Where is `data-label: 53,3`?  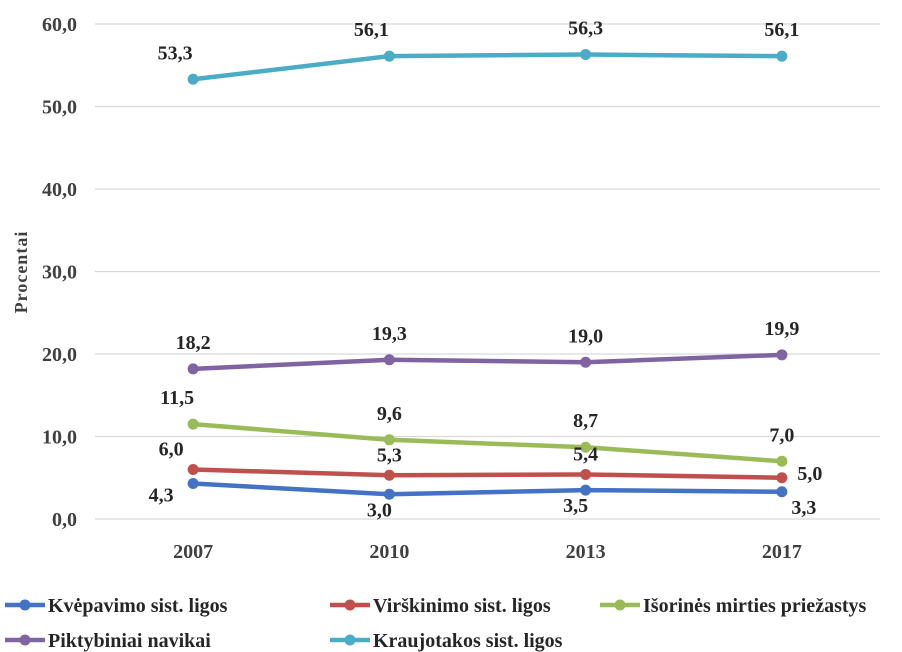 data-label: 53,3 is located at coordinates (175, 53).